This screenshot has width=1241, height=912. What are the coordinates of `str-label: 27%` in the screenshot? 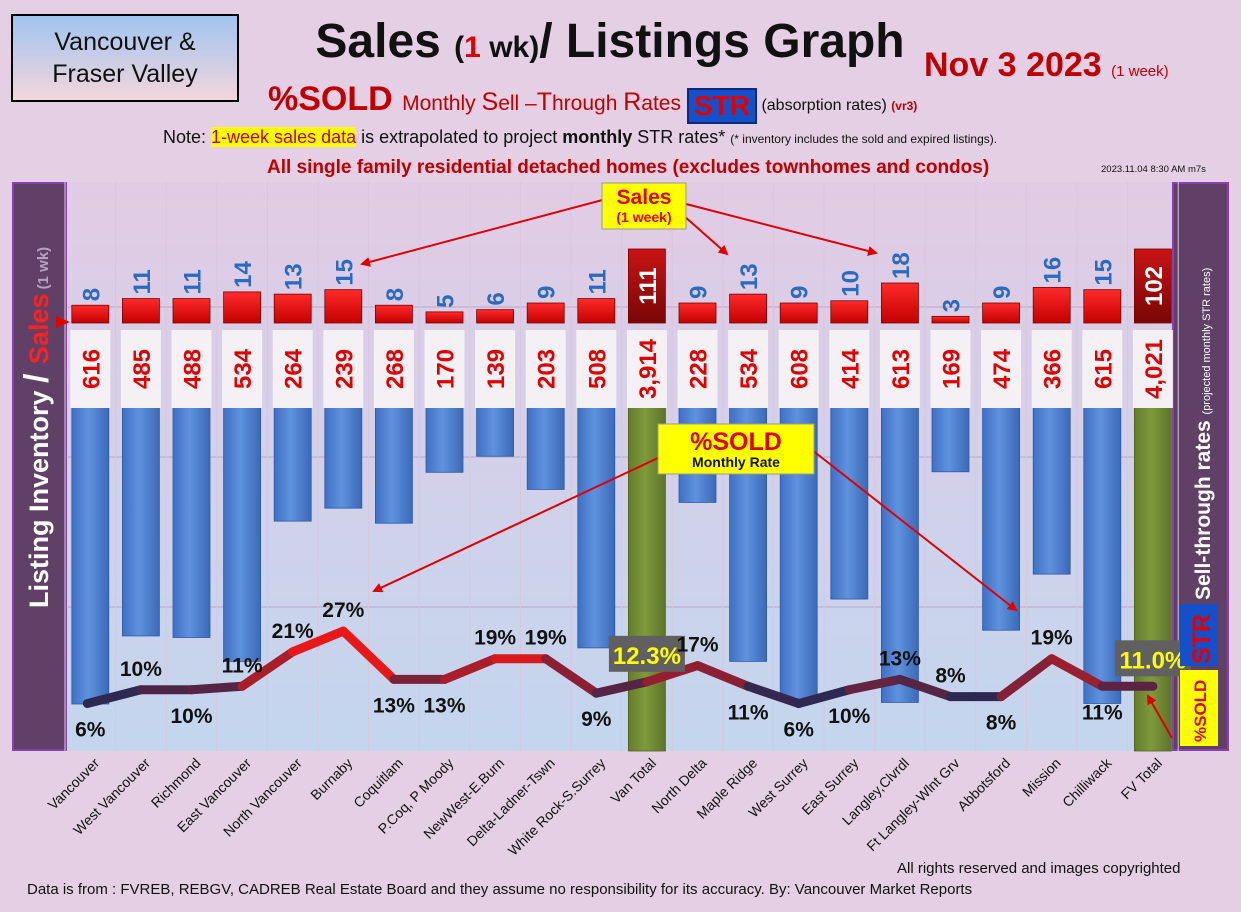 It's located at (343, 610).